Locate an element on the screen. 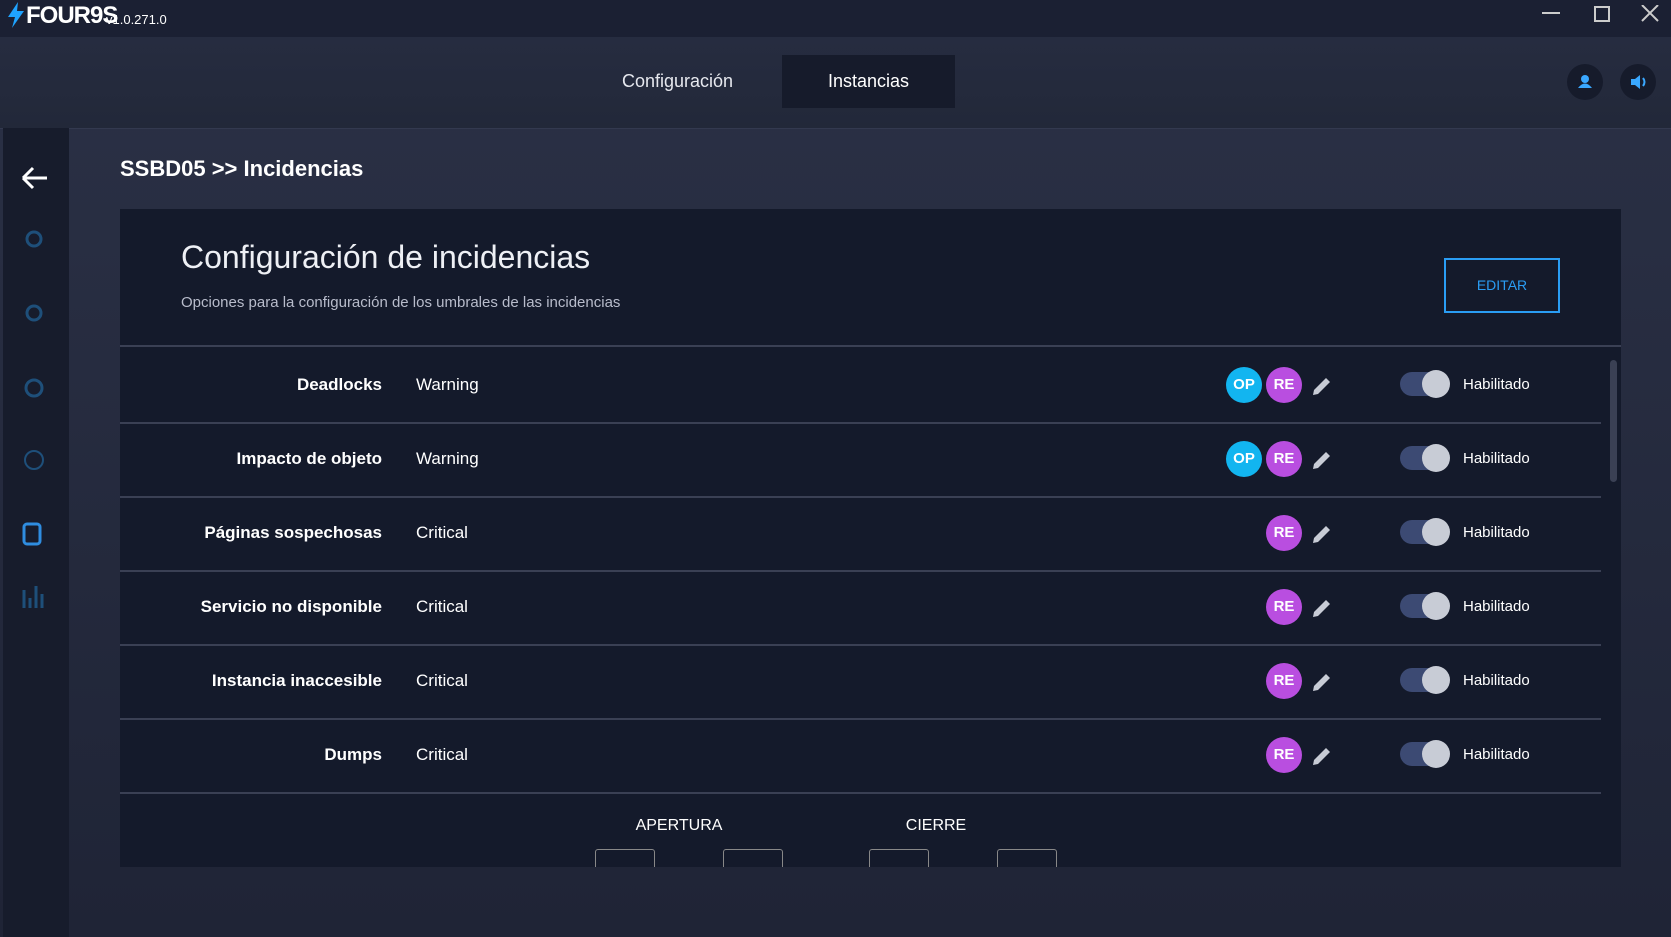 The image size is (1671, 937). sidebar is located at coordinates (36, 532).